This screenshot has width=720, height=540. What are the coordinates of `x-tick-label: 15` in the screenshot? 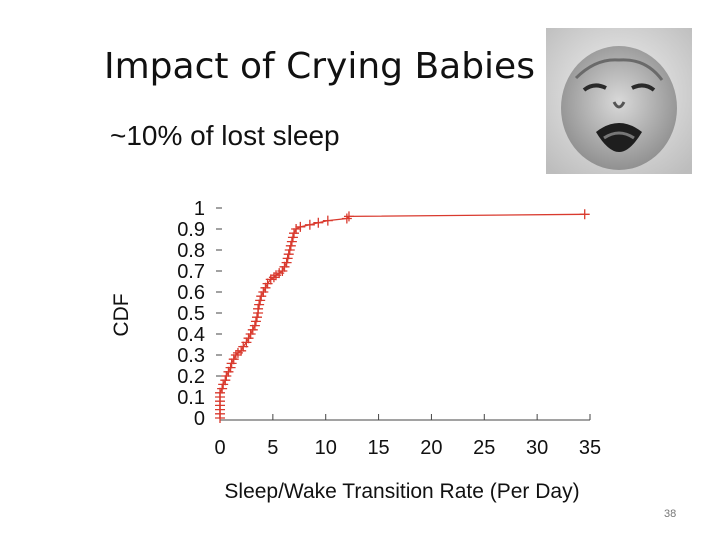 It's located at (378, 448).